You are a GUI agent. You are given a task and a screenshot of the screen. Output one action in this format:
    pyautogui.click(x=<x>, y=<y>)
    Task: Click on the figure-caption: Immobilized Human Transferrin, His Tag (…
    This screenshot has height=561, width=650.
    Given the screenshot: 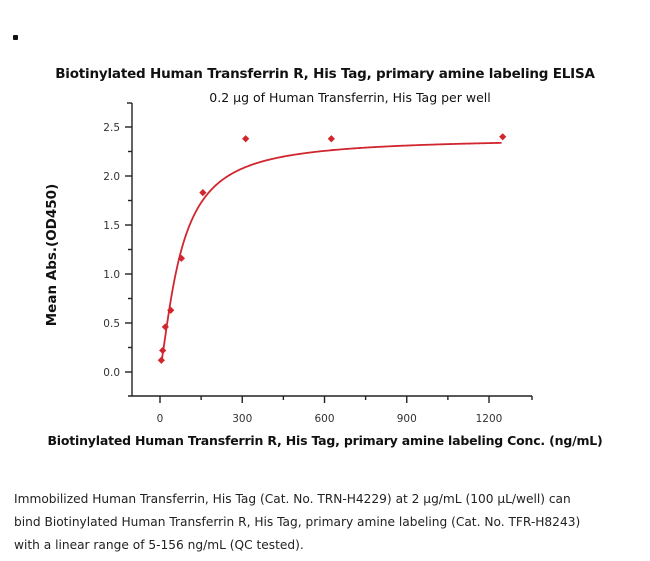 What is the action you would take?
    pyautogui.click(x=327, y=522)
    